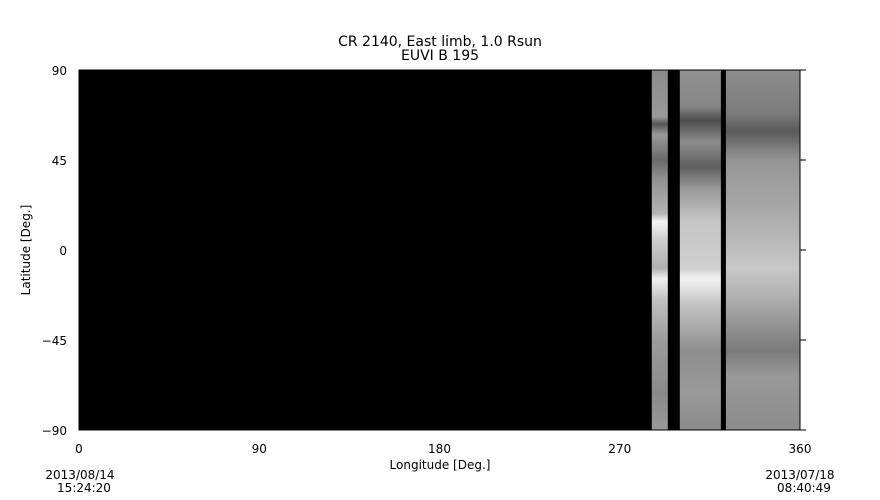  What do you see at coordinates (439, 449) in the screenshot?
I see `x-tick-label: 180` at bounding box center [439, 449].